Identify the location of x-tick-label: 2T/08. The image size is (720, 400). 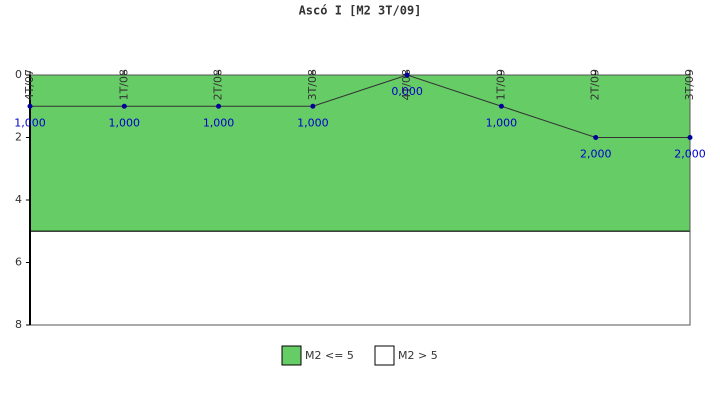
(218, 84).